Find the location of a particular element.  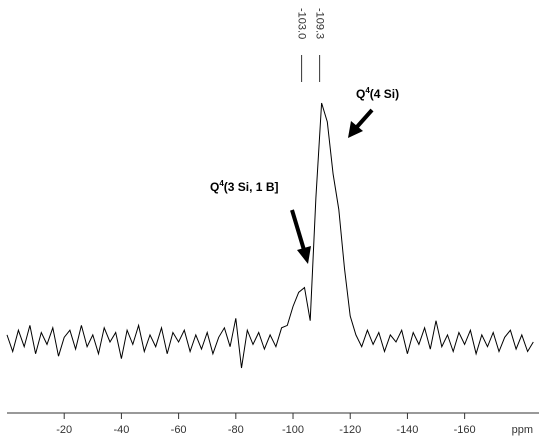

peak-label: -109.3 is located at coordinates (320, 23).